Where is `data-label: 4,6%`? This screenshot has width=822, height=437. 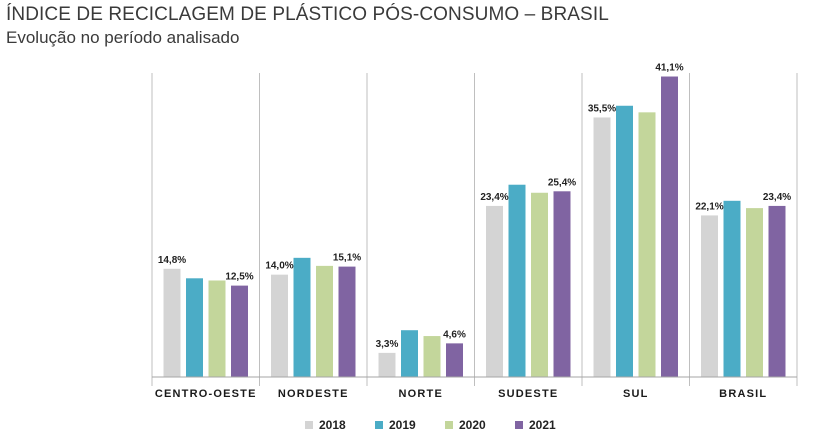 data-label: 4,6% is located at coordinates (454, 334).